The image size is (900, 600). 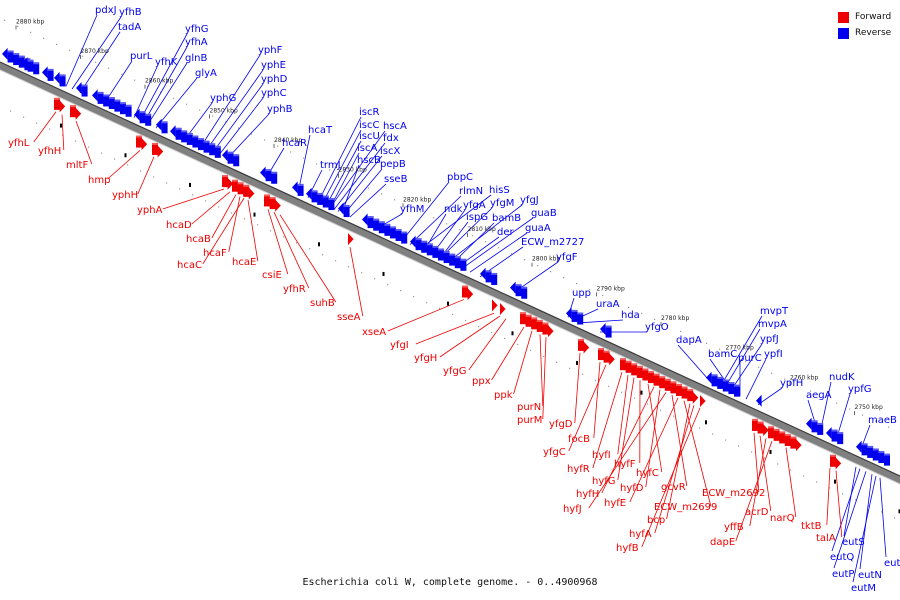 What do you see at coordinates (396, 179) in the screenshot?
I see `gene-label: sseB` at bounding box center [396, 179].